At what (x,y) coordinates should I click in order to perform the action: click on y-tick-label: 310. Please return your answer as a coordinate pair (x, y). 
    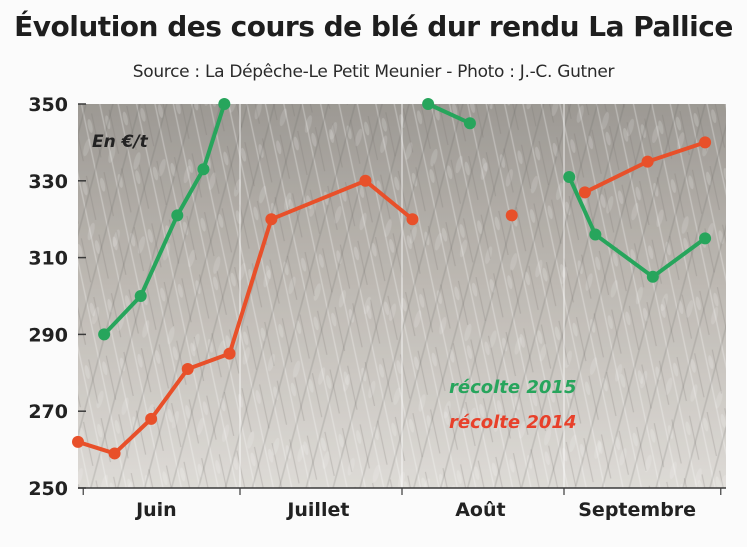
    Looking at the image, I should click on (48, 259).